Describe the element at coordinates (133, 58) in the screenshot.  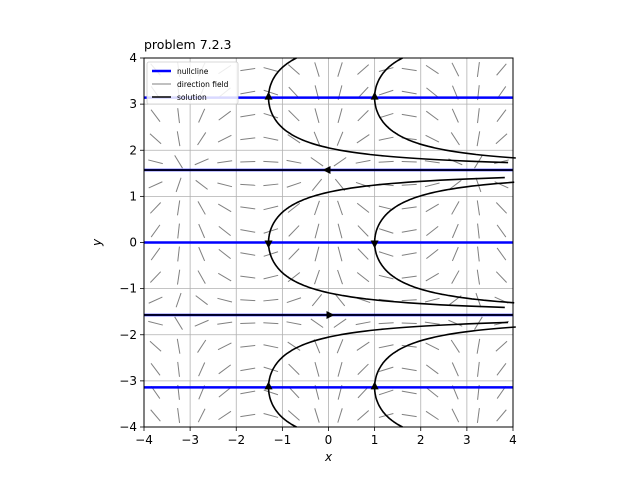
I see `y-tick-label: 4` at that location.